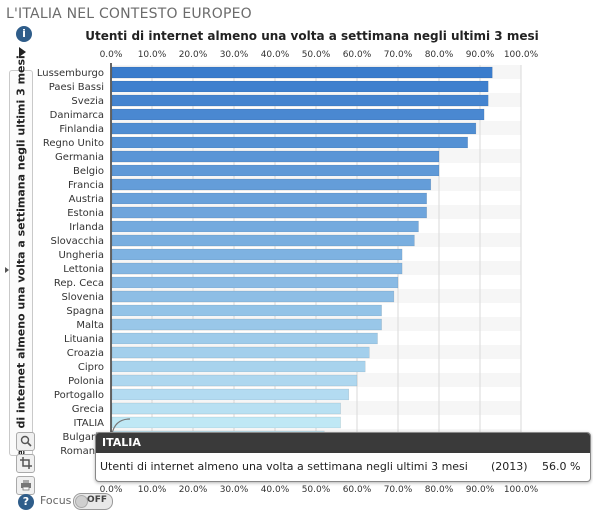  Describe the element at coordinates (480, 55) in the screenshot. I see `x-tick-label-top: 90.0%` at that location.